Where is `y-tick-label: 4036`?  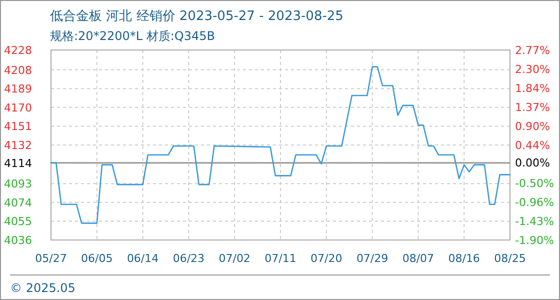
y-tick-label: 4036 is located at coordinates (18, 240).